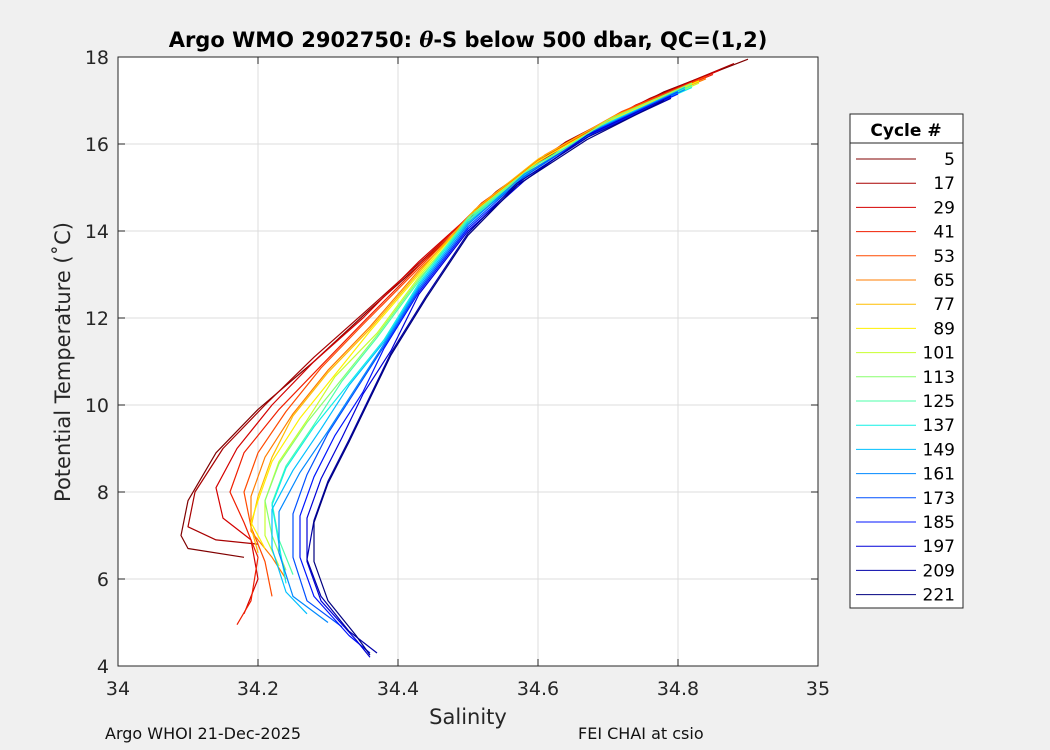 Image resolution: width=1050 pixels, height=750 pixels. Describe the element at coordinates (939, 499) in the screenshot. I see `legend-label: 173` at that location.